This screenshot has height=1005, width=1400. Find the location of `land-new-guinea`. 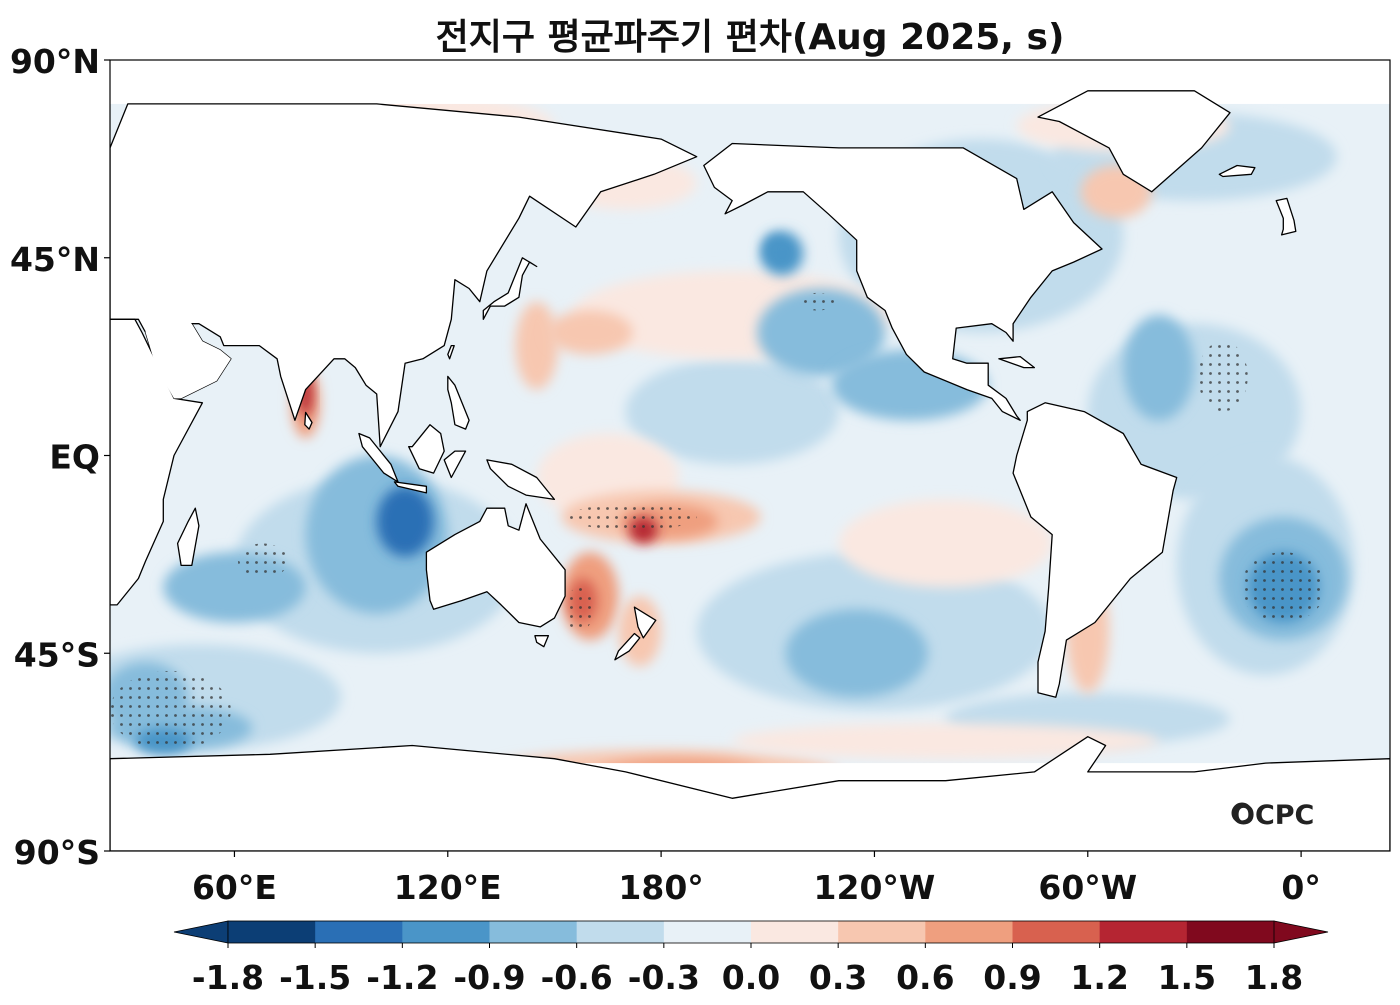

land-new-guinea is located at coordinates (521, 480).